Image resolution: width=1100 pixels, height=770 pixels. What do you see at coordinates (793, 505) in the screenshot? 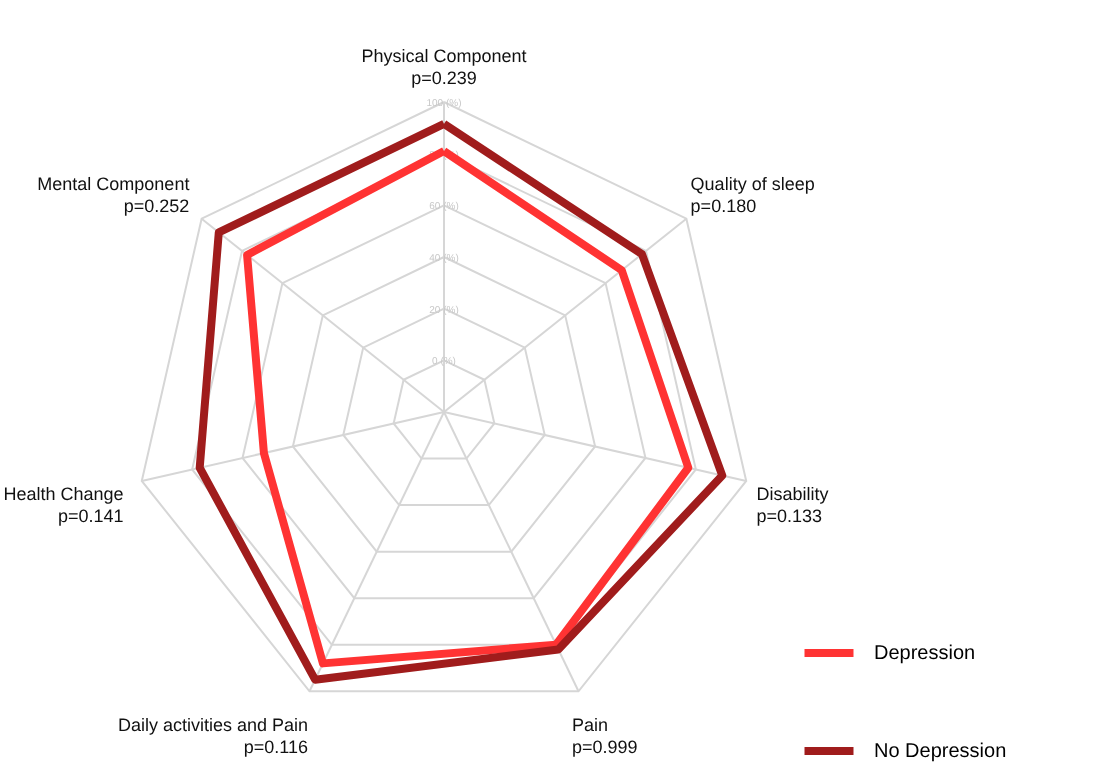
I see `spoke-label: Disability p=0.133` at bounding box center [793, 505].